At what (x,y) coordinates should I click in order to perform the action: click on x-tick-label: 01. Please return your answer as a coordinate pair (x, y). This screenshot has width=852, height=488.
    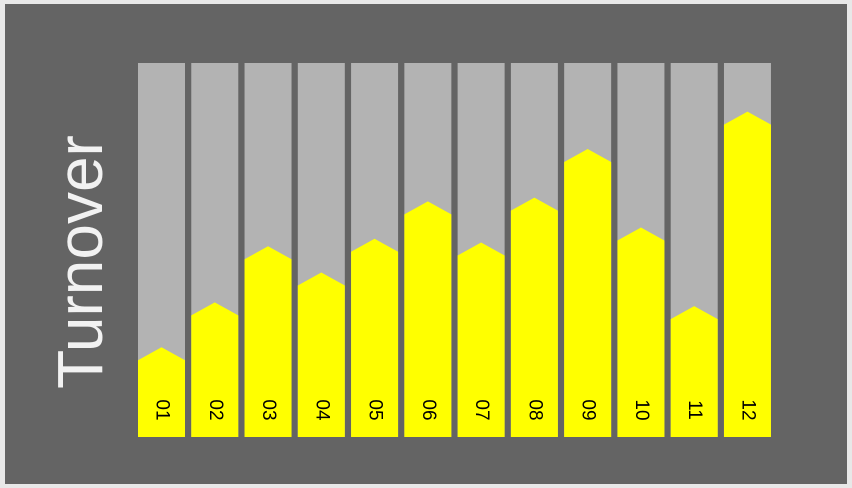
    Looking at the image, I should click on (161, 409).